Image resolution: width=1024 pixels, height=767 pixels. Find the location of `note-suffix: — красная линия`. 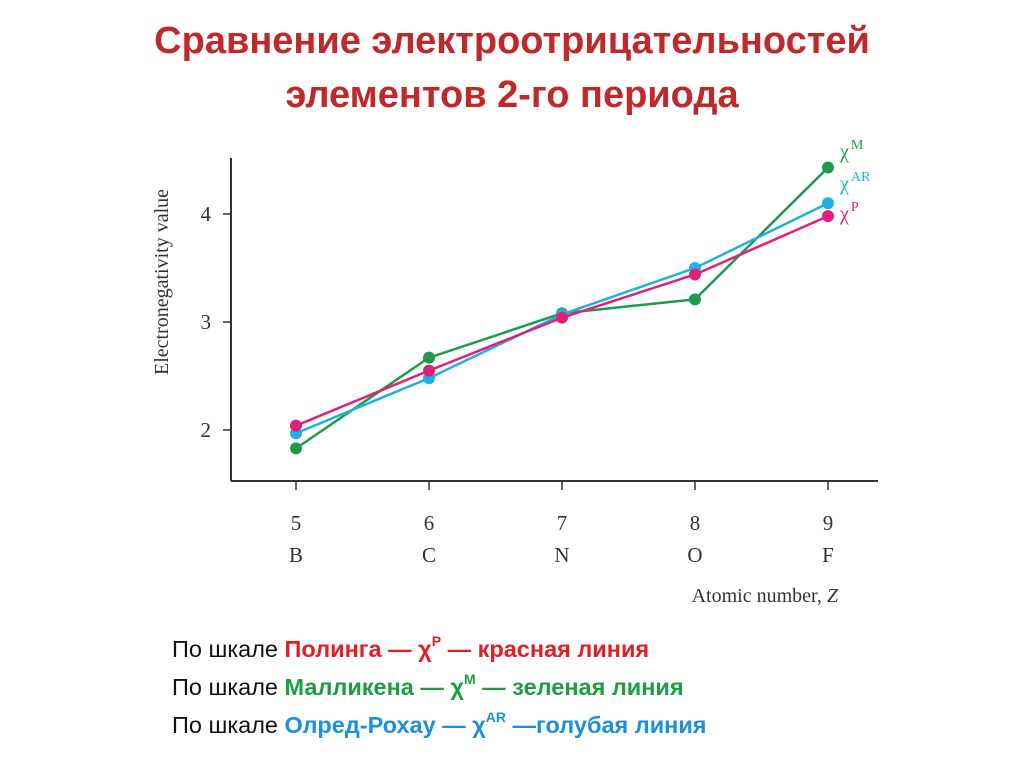

note-suffix: — красная линия is located at coordinates (545, 649).